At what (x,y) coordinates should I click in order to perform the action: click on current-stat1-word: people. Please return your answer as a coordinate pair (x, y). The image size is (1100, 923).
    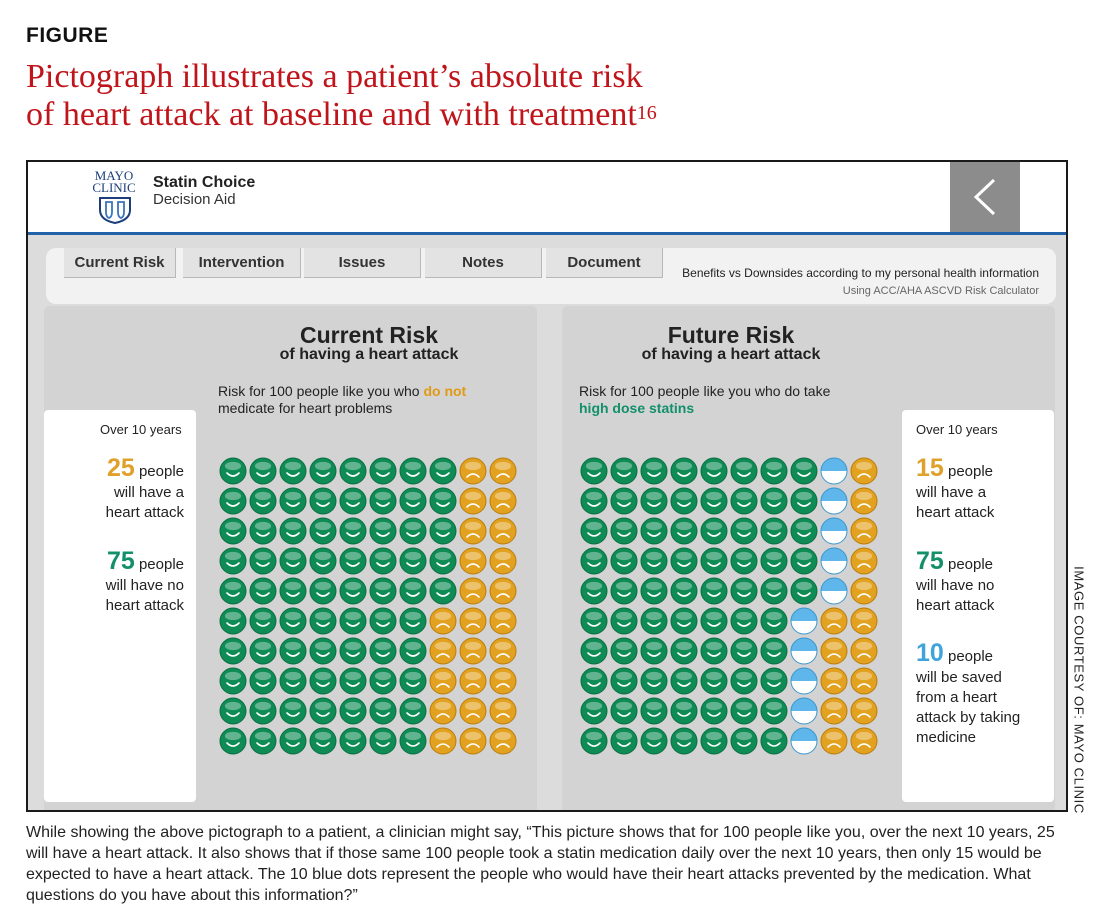
    Looking at the image, I should click on (161, 471).